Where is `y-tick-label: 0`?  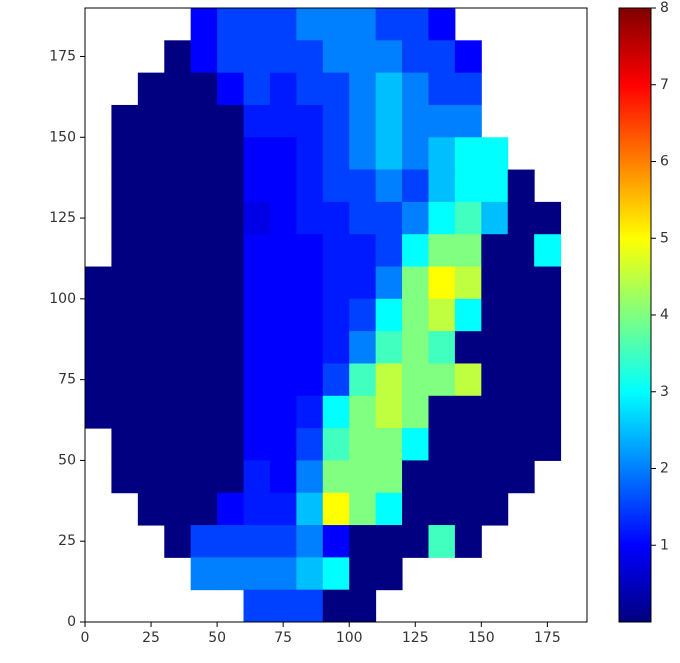
y-tick-label: 0 is located at coordinates (71, 622).